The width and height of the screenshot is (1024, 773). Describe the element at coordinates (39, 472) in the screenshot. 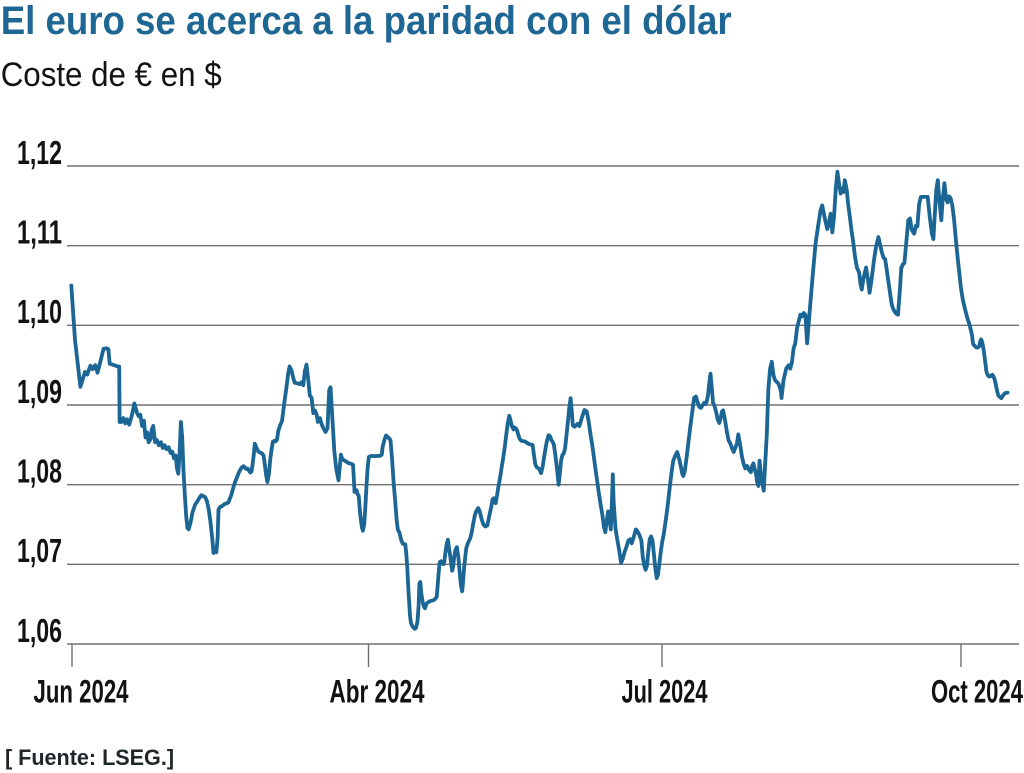

I see `svg-text: 1,08` at that location.